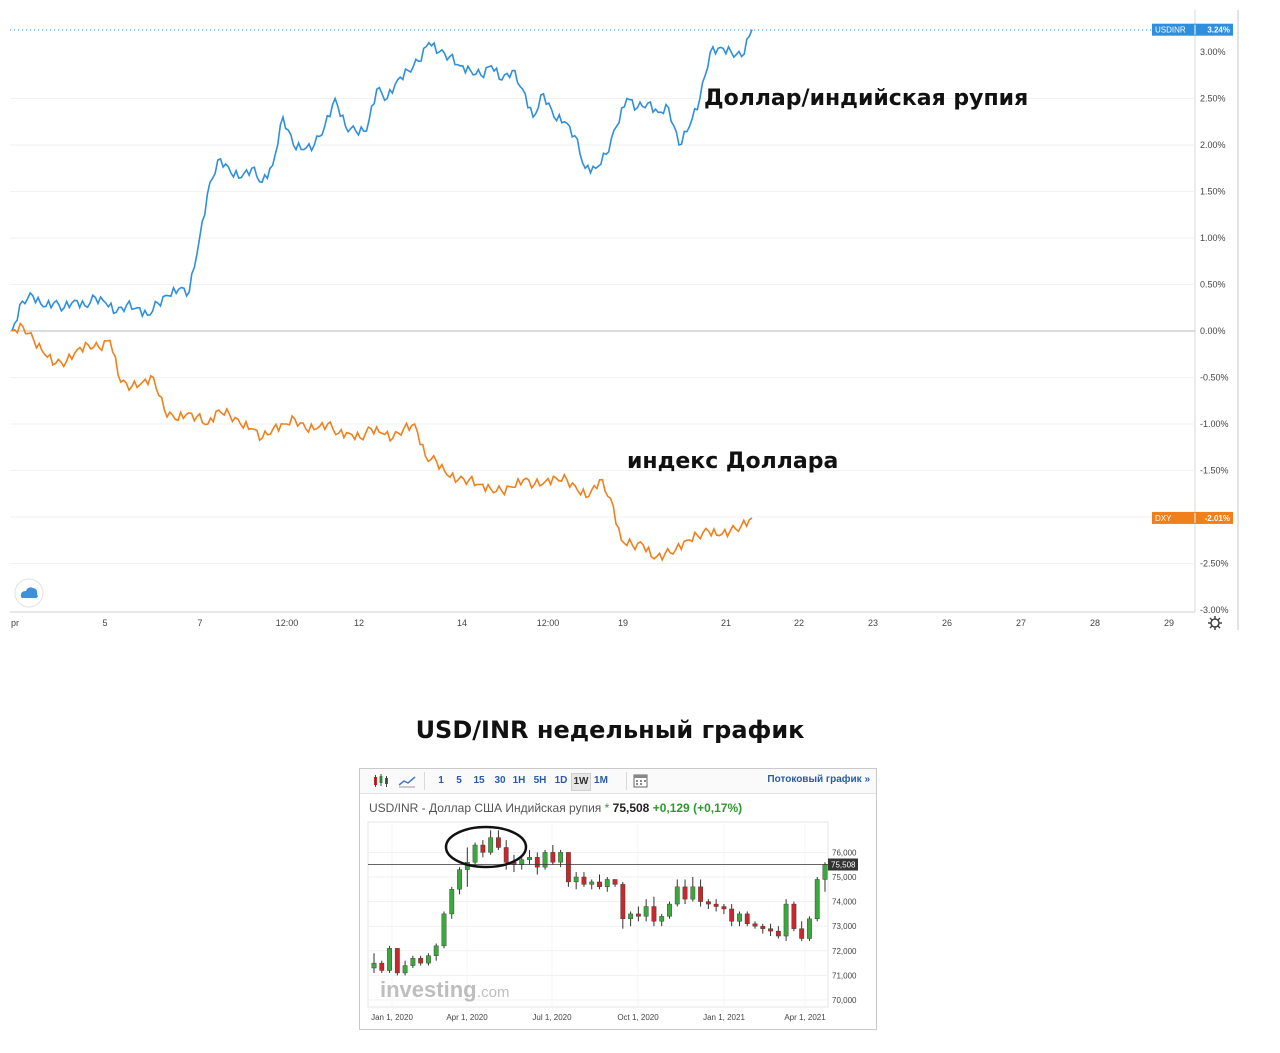 Image resolution: width=1280 pixels, height=1053 pixels. I want to click on y-tick-label: 70,000, so click(844, 1000).